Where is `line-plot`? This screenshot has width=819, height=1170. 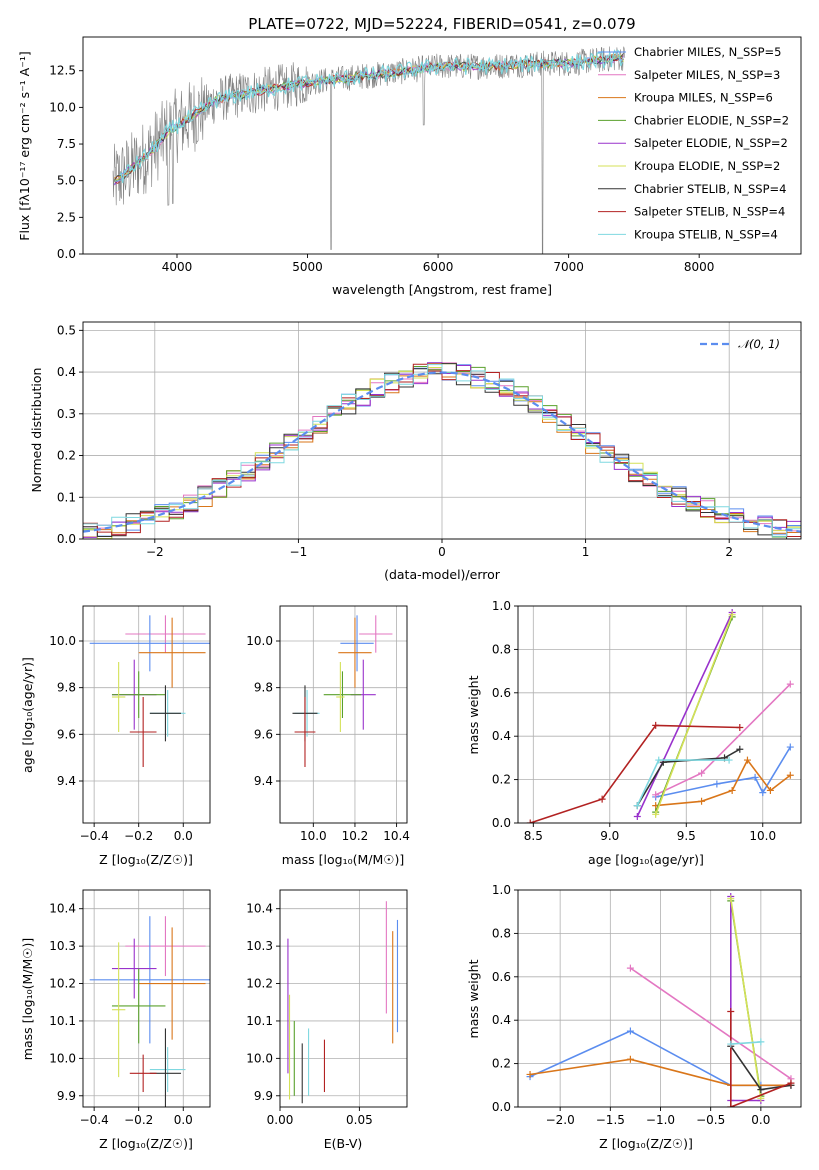
line-plot is located at coordinates (660, 1000).